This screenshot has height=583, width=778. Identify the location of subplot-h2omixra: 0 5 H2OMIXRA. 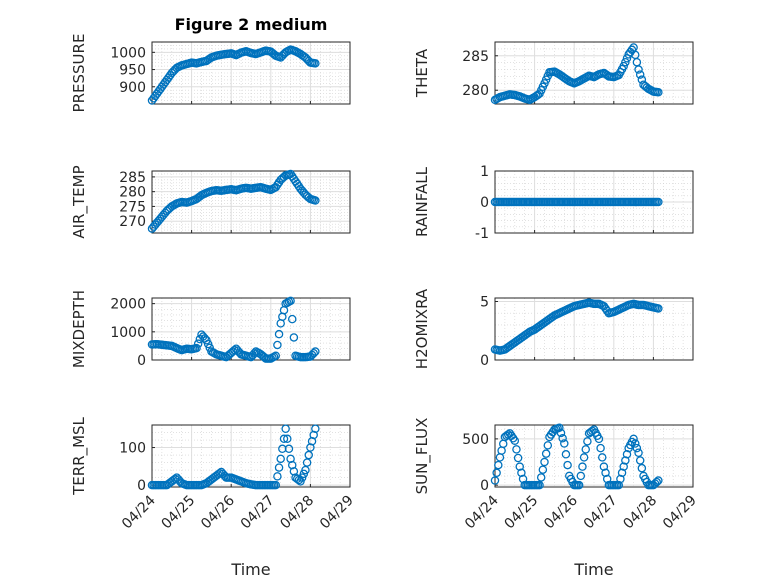
(553, 328).